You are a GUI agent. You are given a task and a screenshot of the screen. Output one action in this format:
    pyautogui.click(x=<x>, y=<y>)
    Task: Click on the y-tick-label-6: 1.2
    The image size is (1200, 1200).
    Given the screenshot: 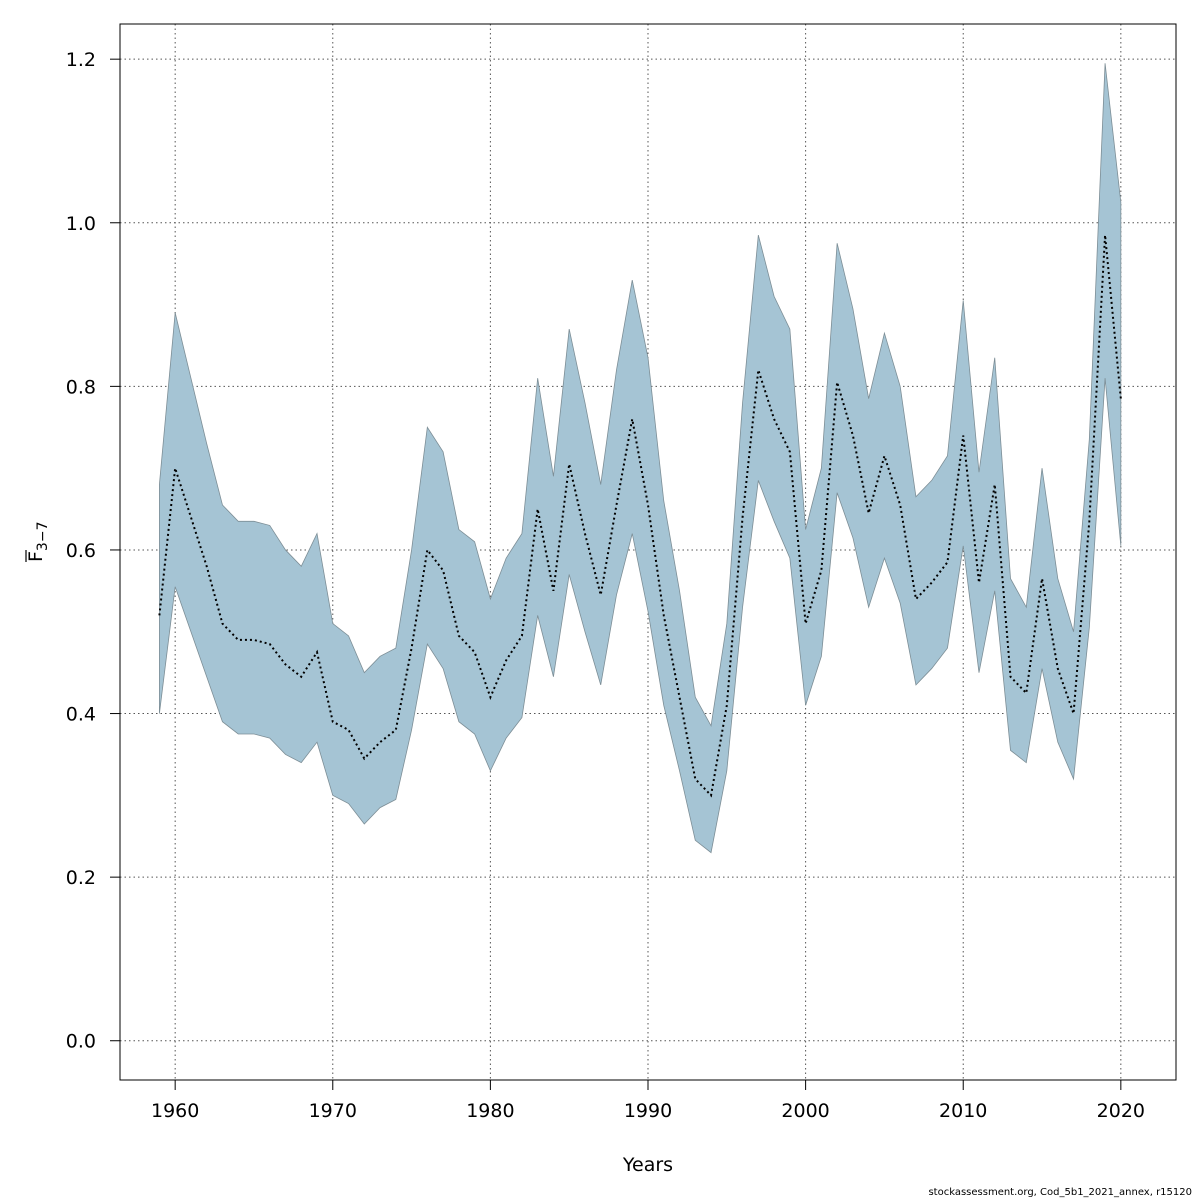 What is the action you would take?
    pyautogui.click(x=81, y=60)
    